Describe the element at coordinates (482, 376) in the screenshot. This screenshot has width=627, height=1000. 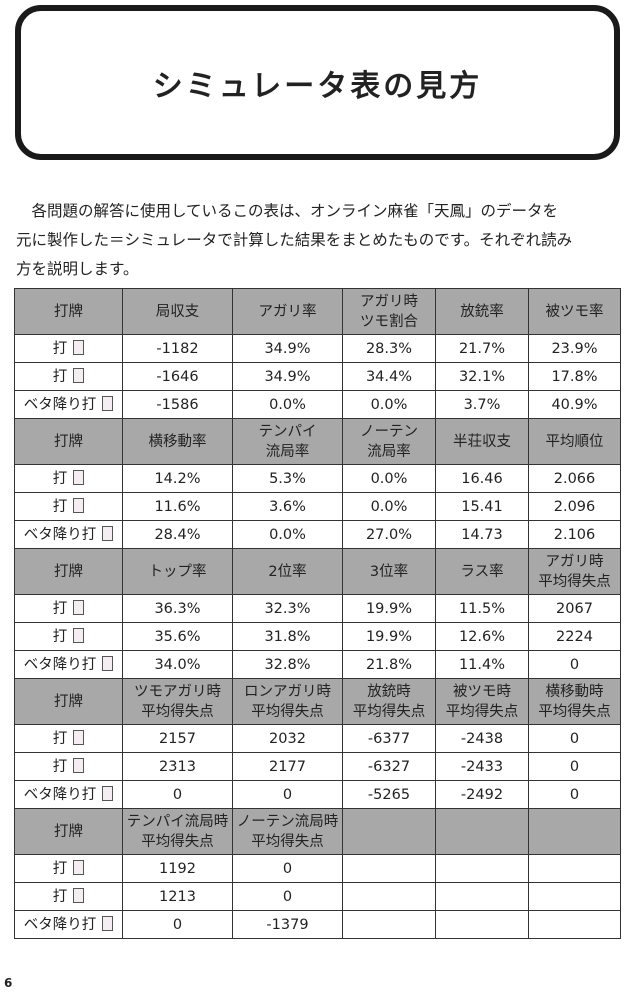
I see `cell: 32.1%` at that location.